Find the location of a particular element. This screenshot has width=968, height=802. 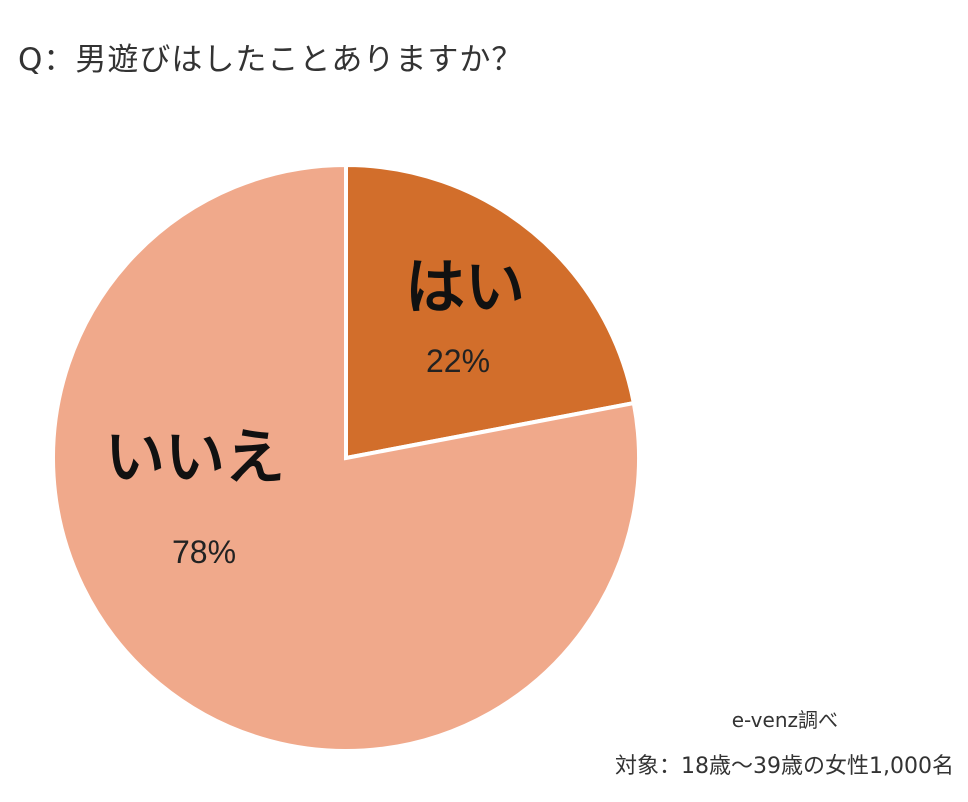

survey-target-note: 対象：18歳〜39歳の女性1,000名 is located at coordinates (784, 766).